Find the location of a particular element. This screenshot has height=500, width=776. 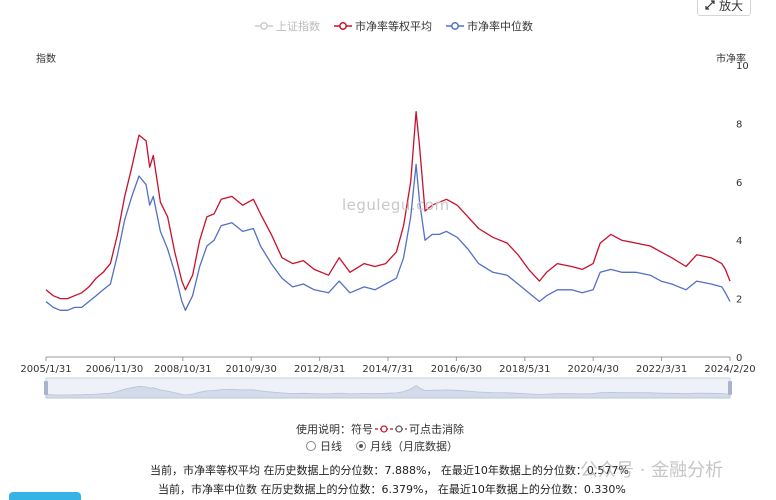

site-watermark: legulegu.com is located at coordinates (396, 205).